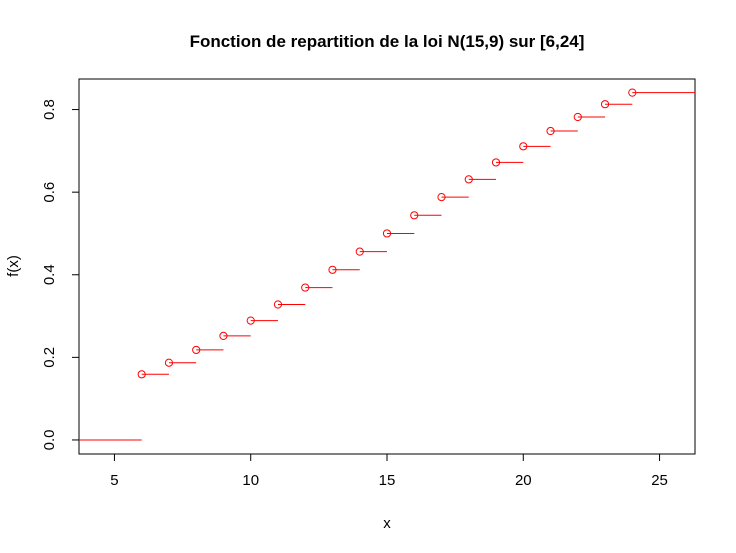 The image size is (736, 553). I want to click on x-tick-label: 25, so click(659, 480).